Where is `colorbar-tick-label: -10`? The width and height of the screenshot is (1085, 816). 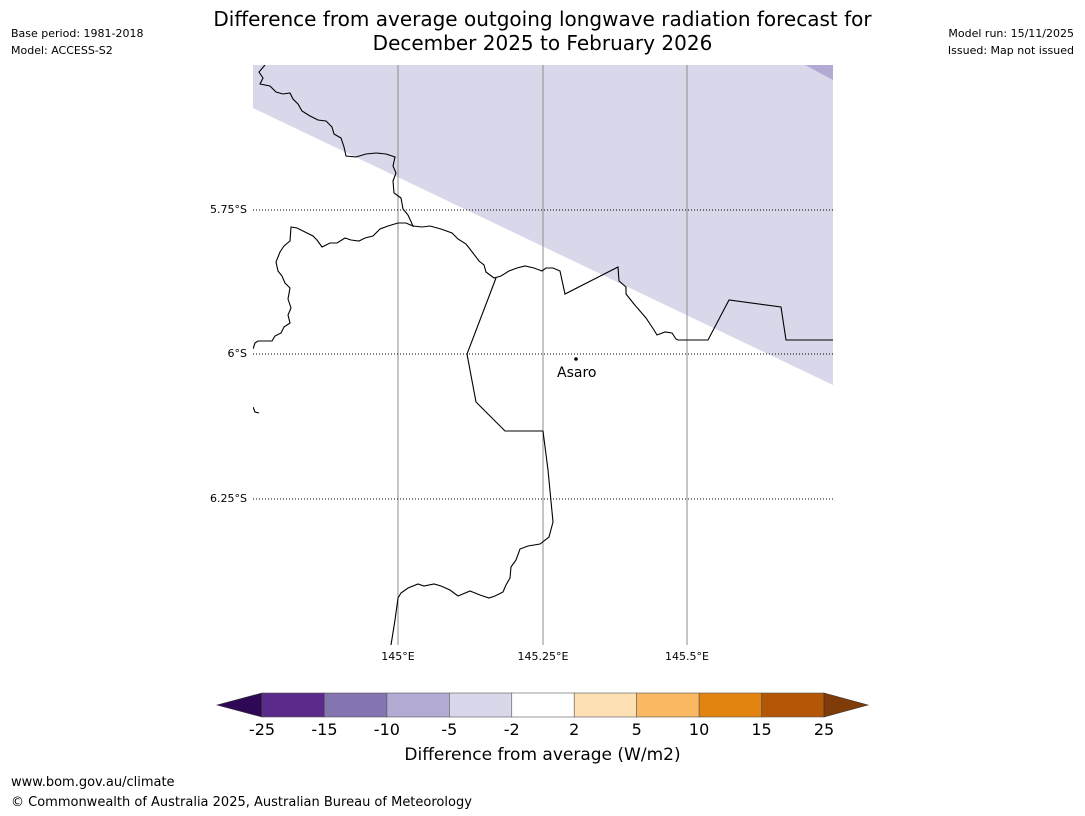 colorbar-tick-label: -10 is located at coordinates (386, 729).